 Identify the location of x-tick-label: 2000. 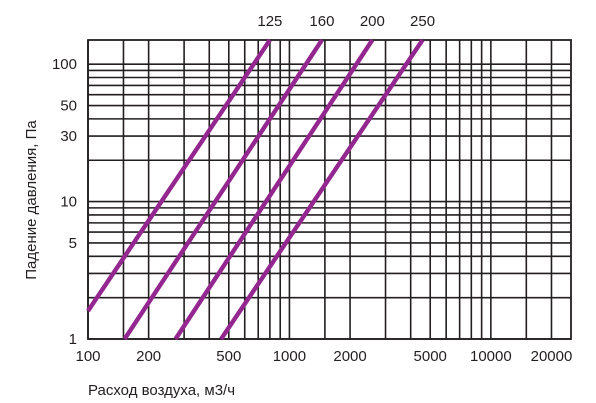
(349, 356).